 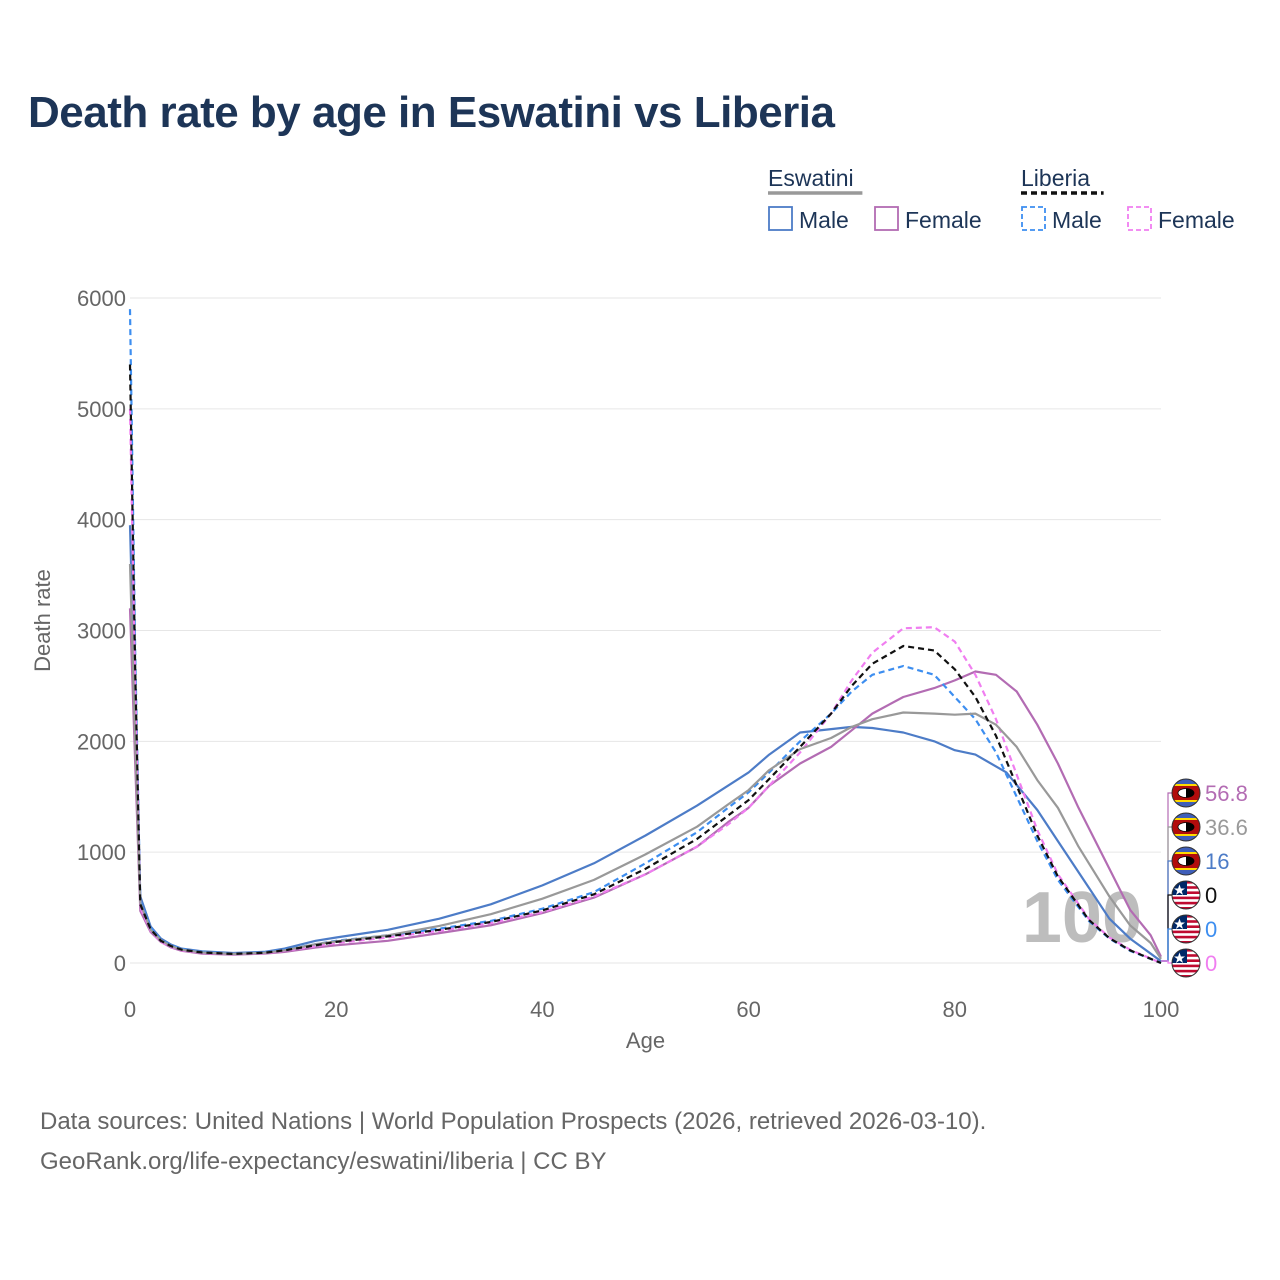 I want to click on legend-group-liberia: Liberia Male Female, so click(x=1128, y=199).